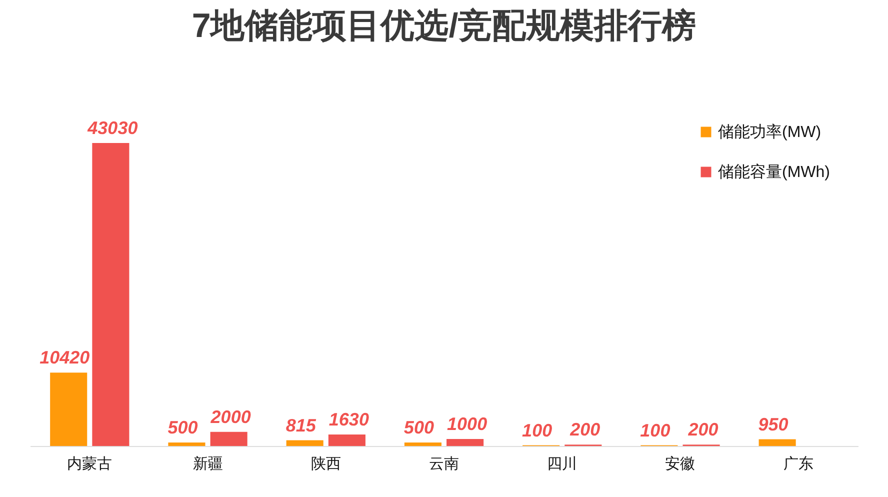 Image resolution: width=888 pixels, height=497 pixels. I want to click on data-label: 10420, so click(65, 358).